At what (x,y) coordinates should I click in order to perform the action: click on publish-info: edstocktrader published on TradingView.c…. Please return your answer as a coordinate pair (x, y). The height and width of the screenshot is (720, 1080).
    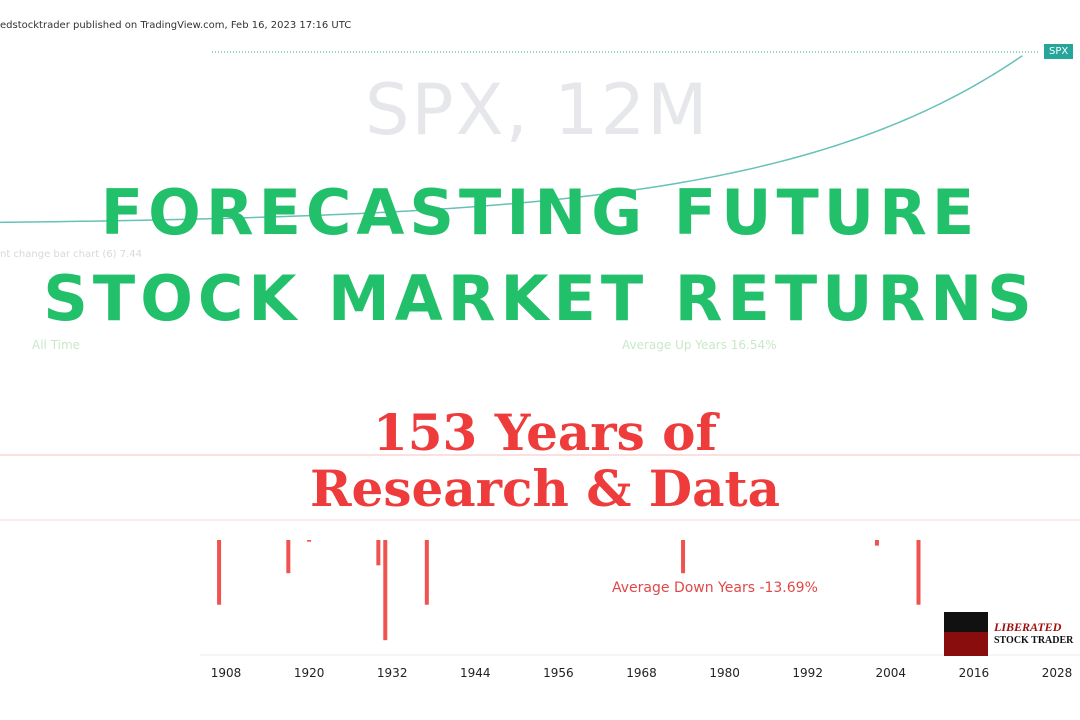
    Looking at the image, I should click on (176, 25).